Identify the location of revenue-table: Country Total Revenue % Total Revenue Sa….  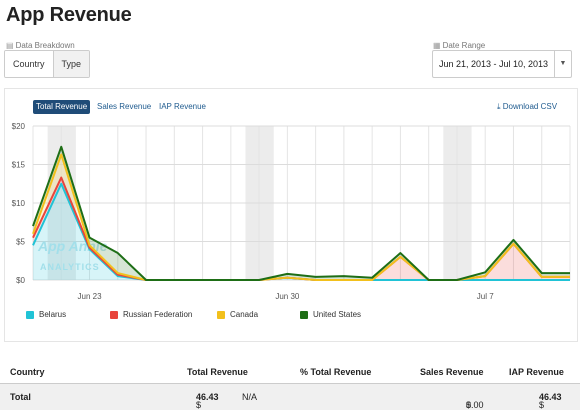
(290, 385).